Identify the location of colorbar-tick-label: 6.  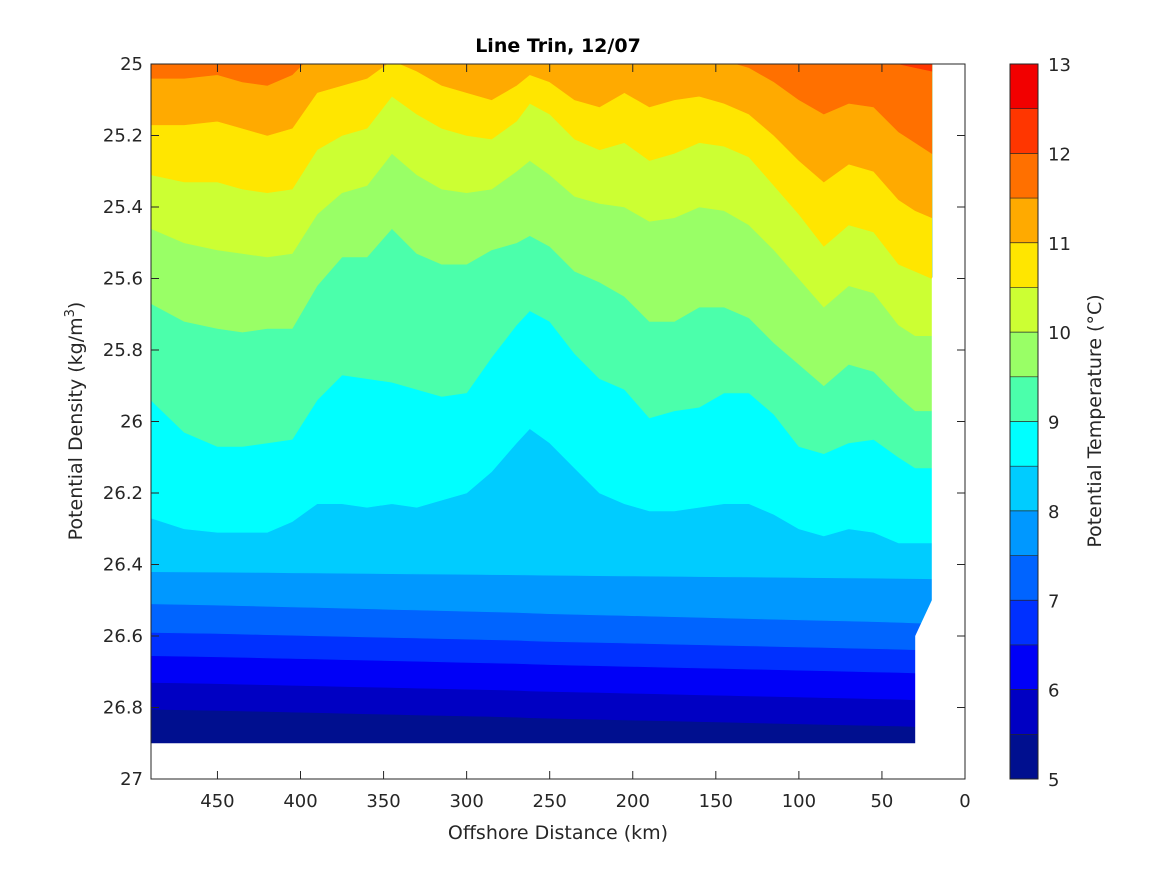
(1053, 691).